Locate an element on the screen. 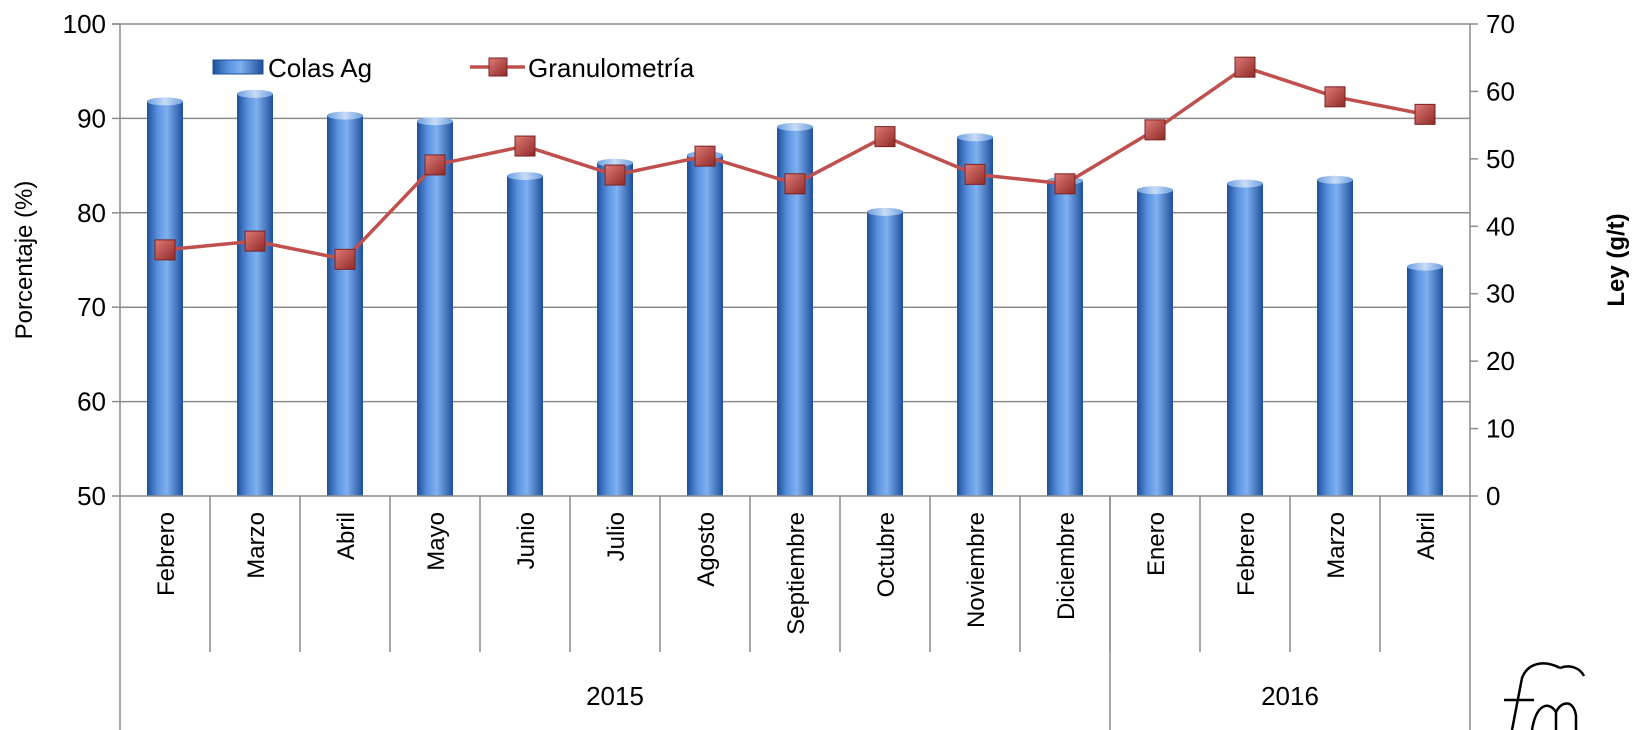  y2-tick-label: 30 is located at coordinates (1500, 294).